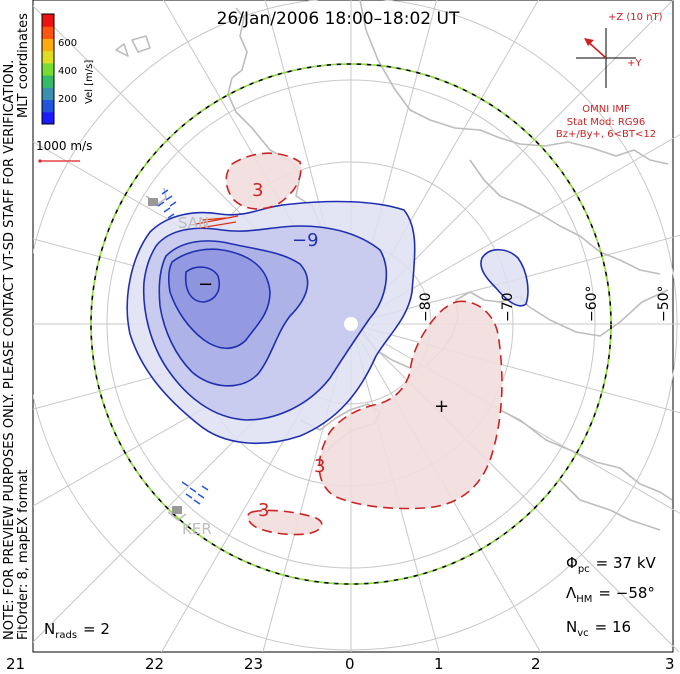  What do you see at coordinates (635, 17) in the screenshot?
I see `imf-z-label: +Z (10 nT)` at bounding box center [635, 17].